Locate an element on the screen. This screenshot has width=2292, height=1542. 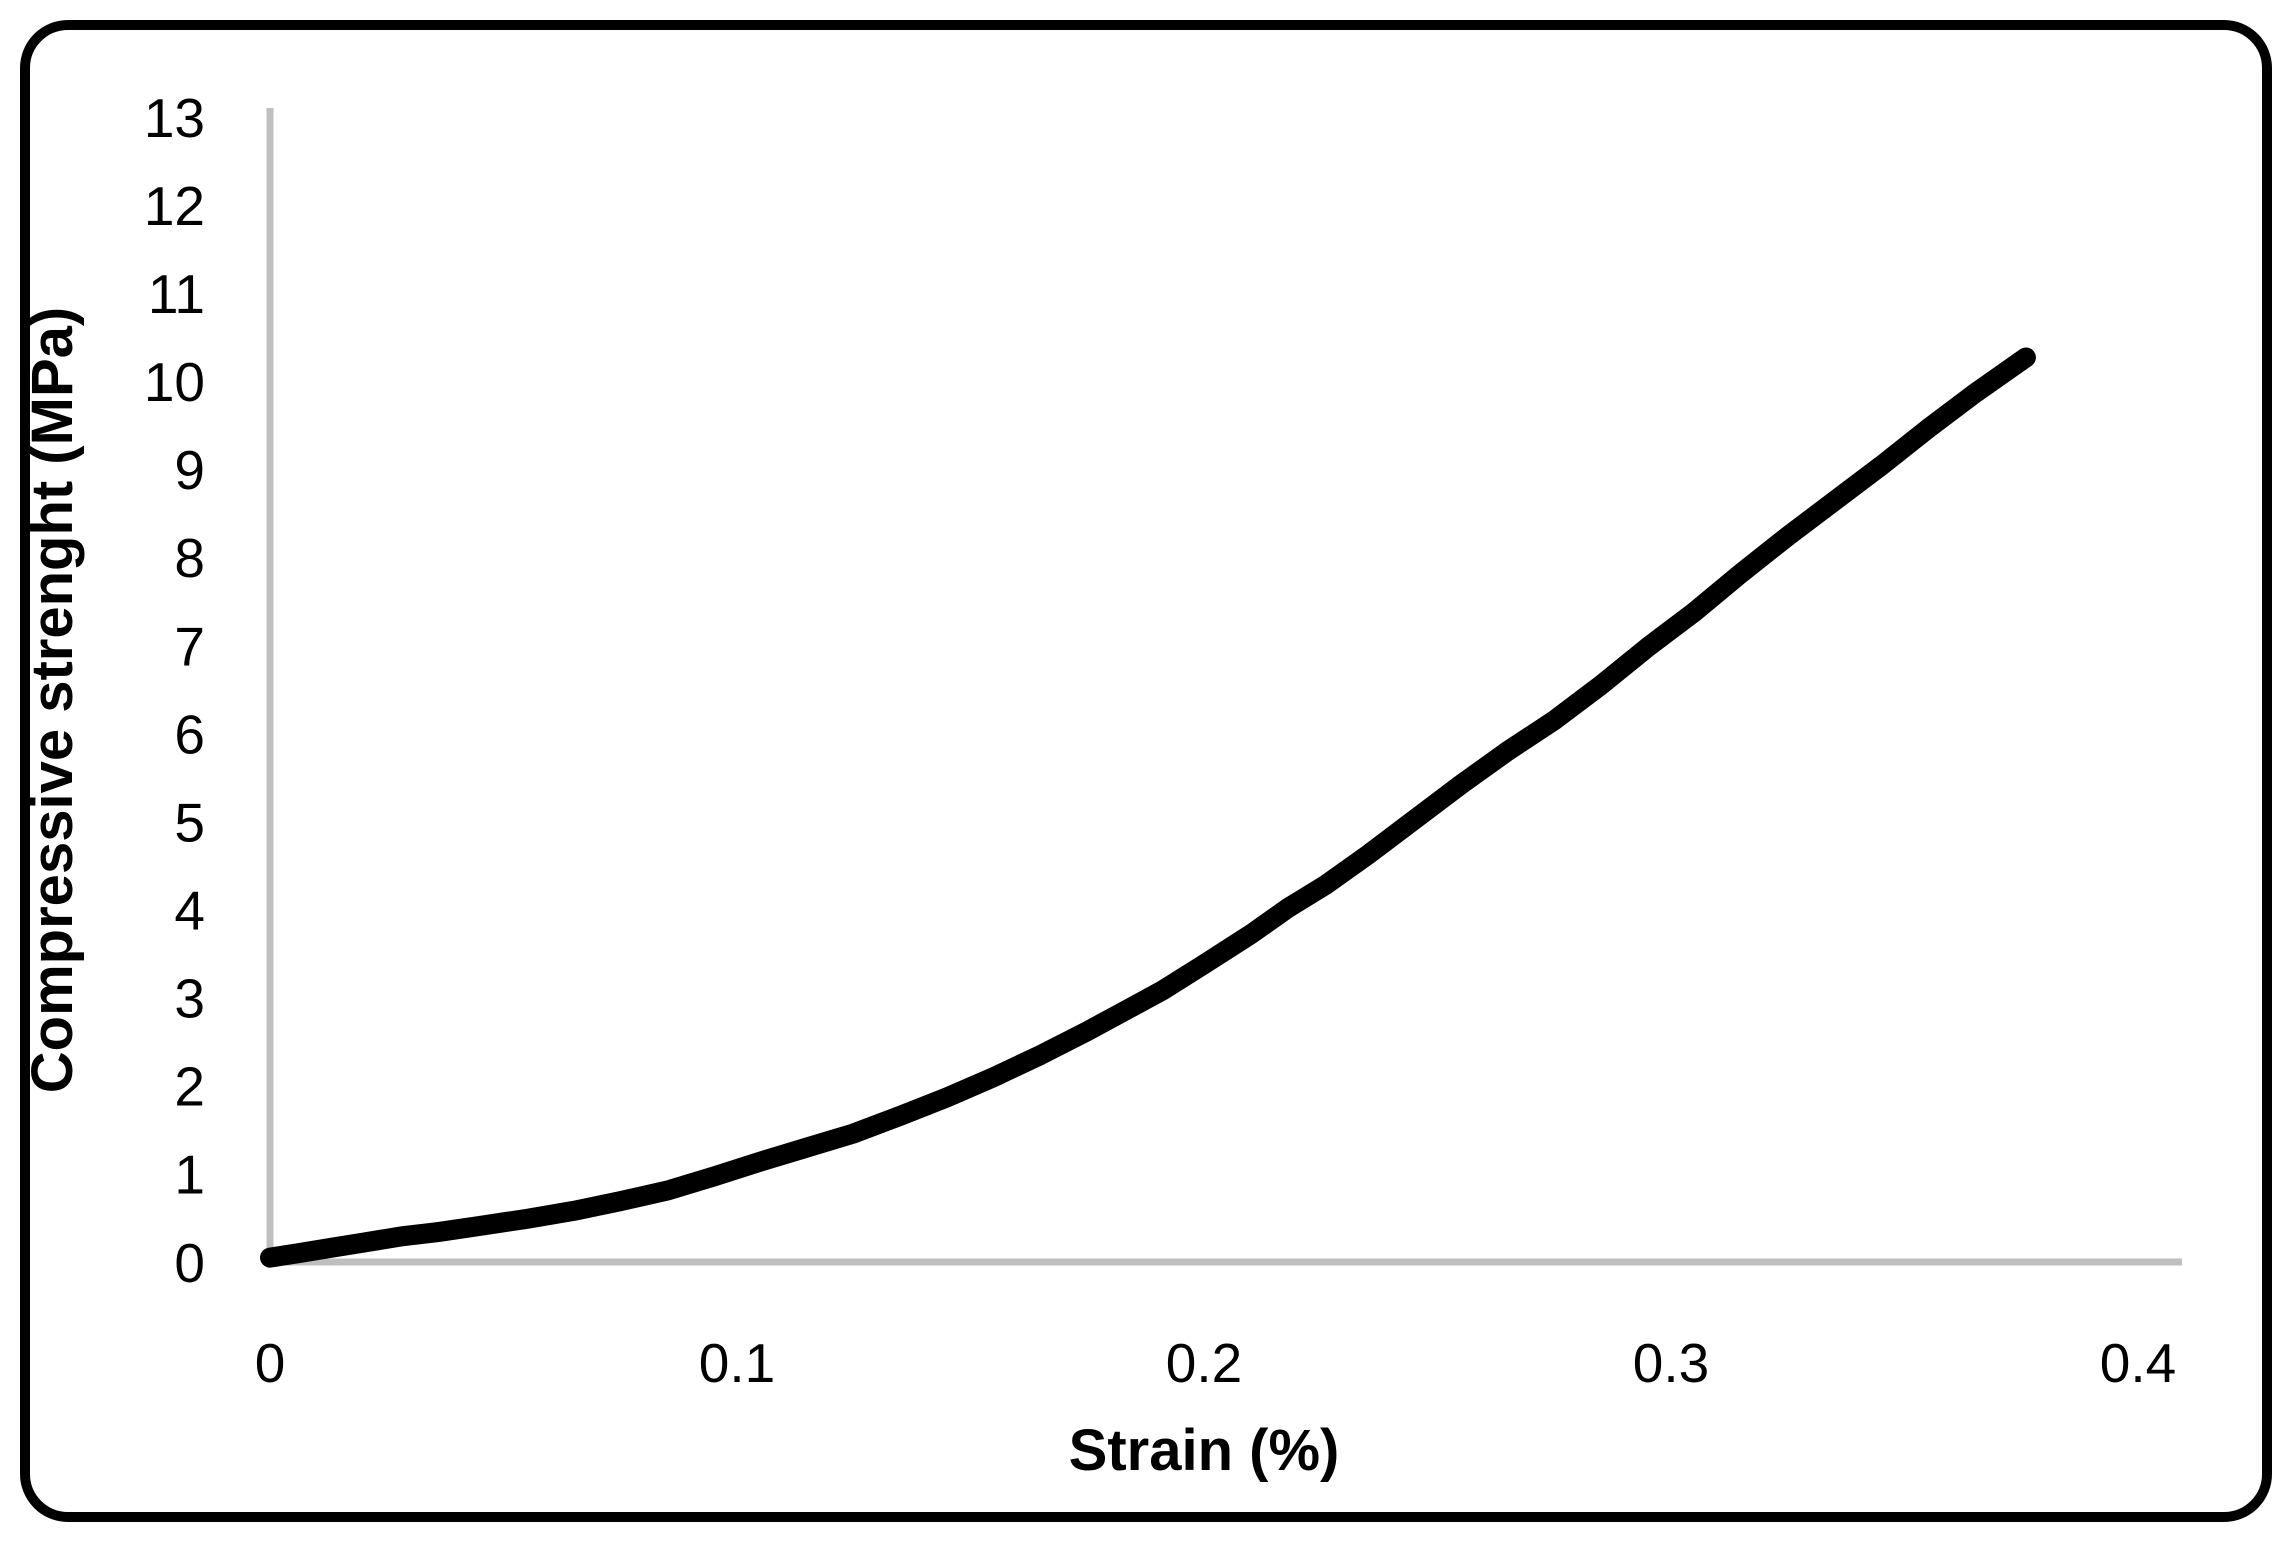
y-tick-label: 9 is located at coordinates (189, 470).